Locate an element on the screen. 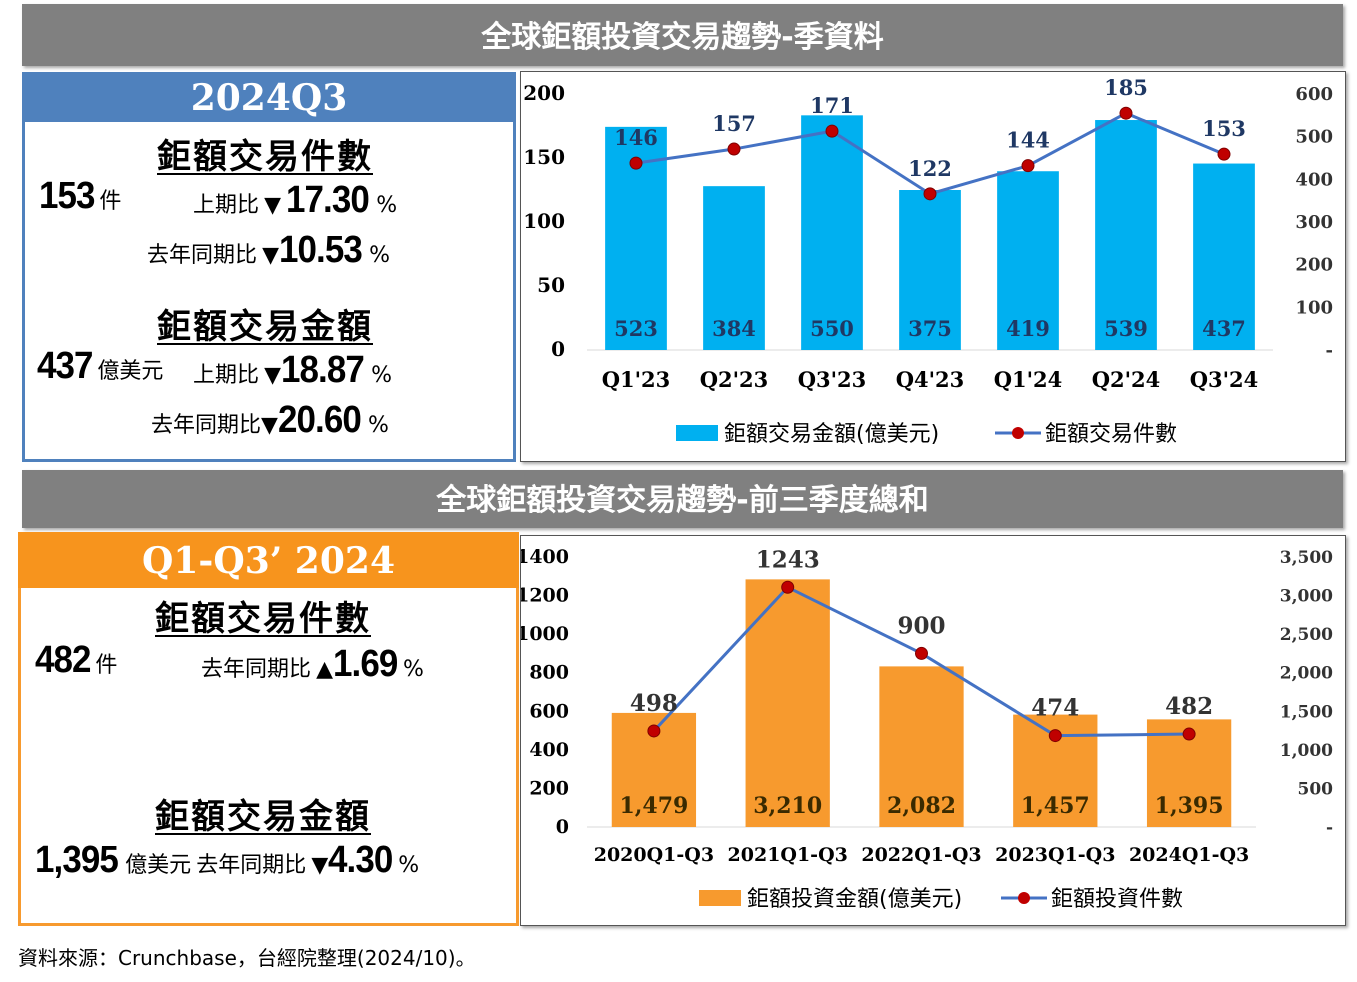 The width and height of the screenshot is (1357, 982). category-label: Q2'23 is located at coordinates (734, 379).